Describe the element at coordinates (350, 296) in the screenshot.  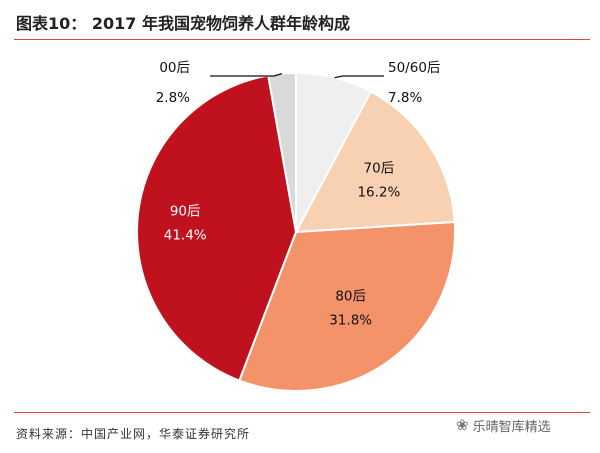
I see `slice-category-label: 80后` at that location.